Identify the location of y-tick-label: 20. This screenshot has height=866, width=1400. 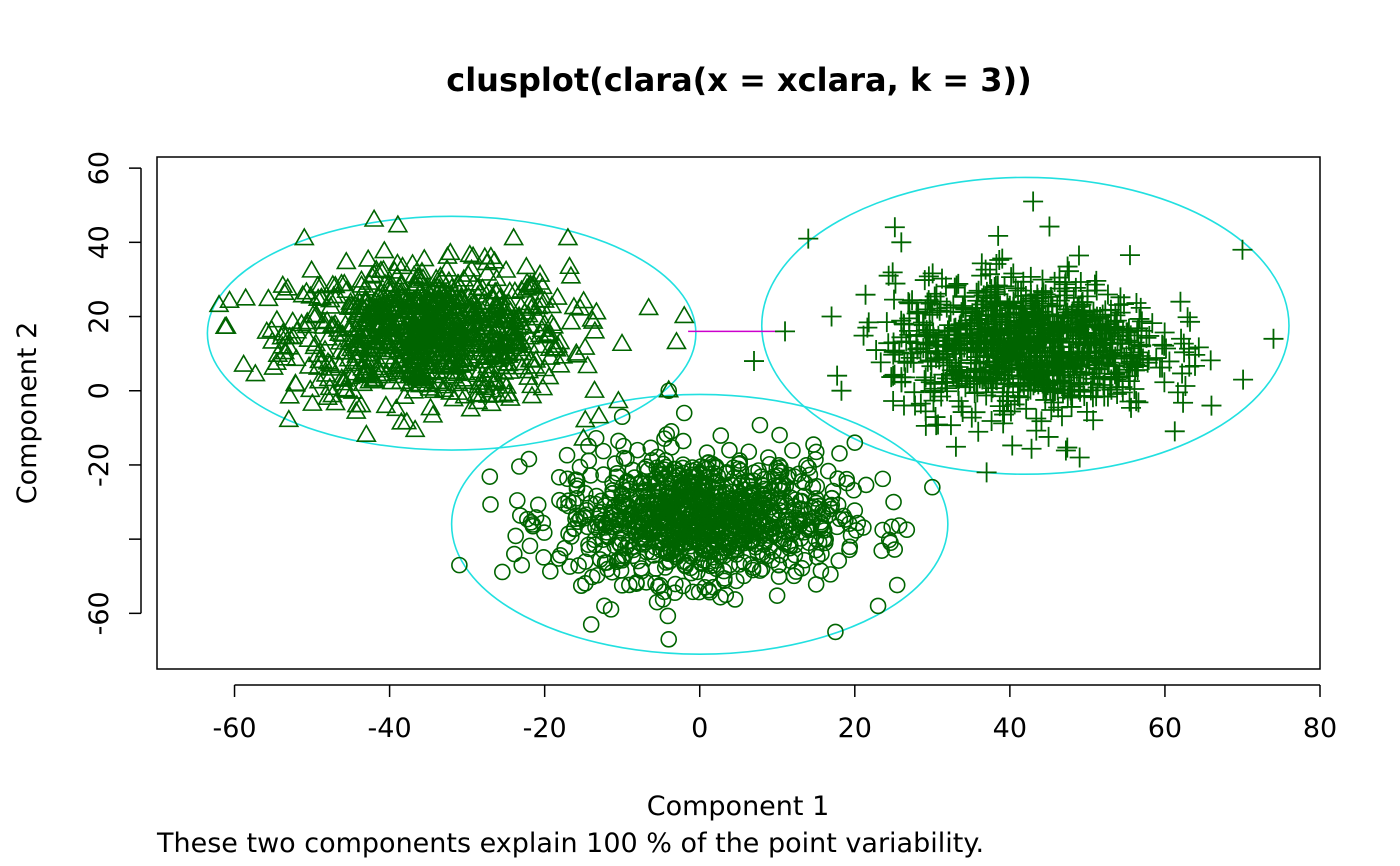
(99, 316).